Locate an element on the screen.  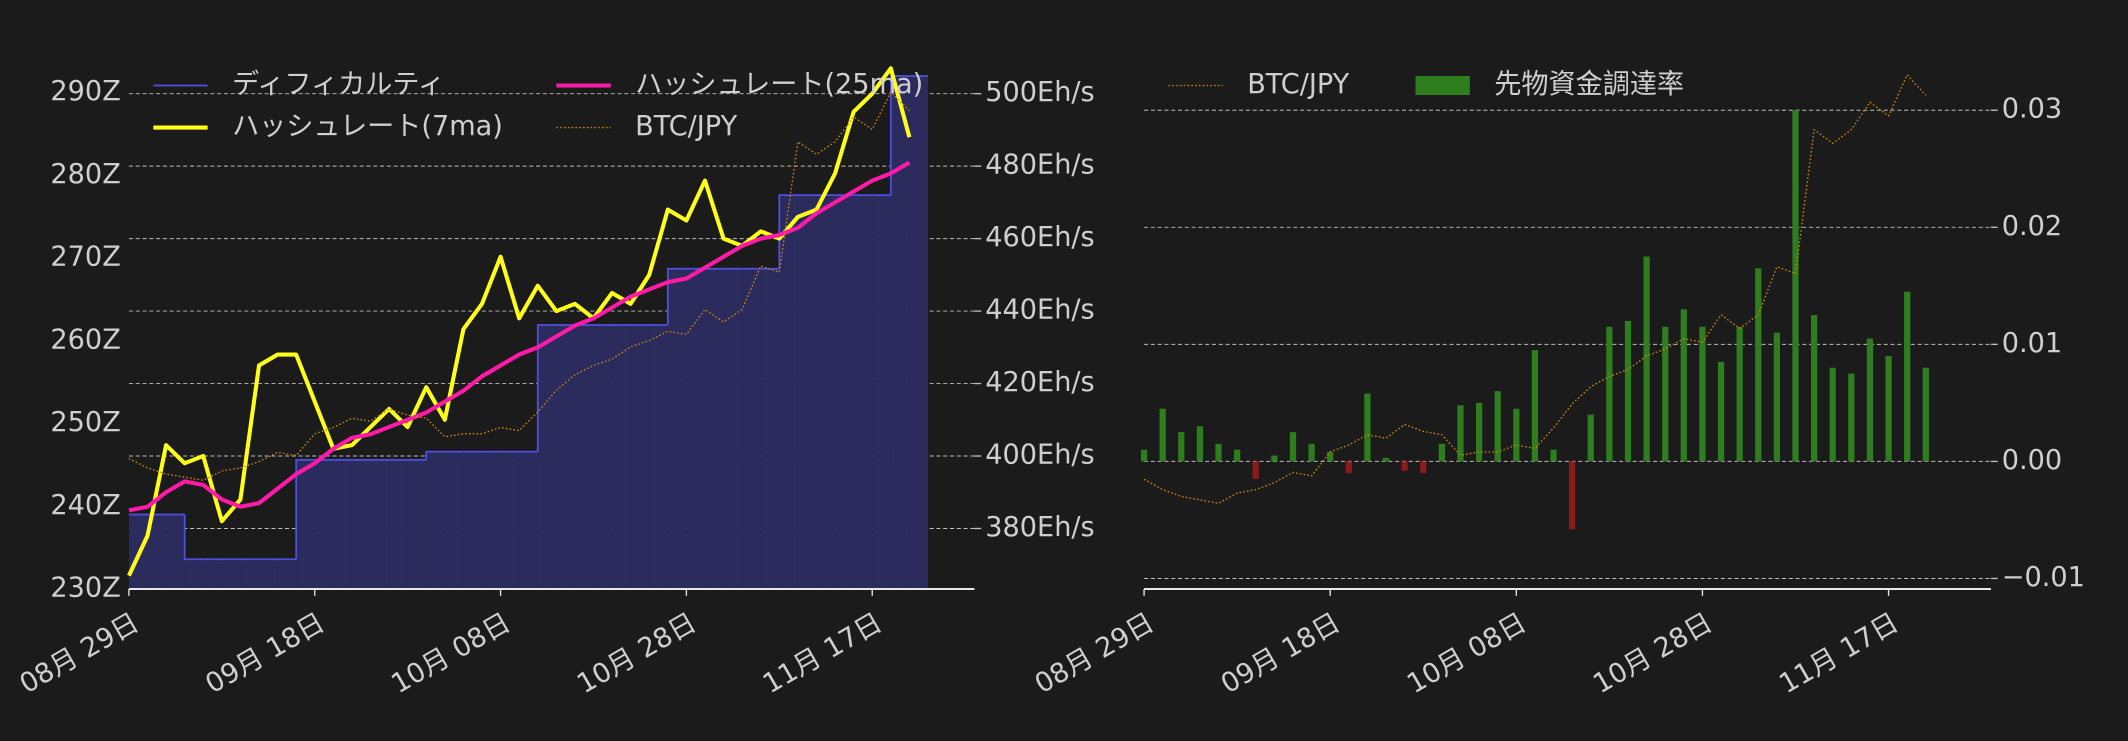
y-tick-label: 440Eh/s is located at coordinates (1039, 310).